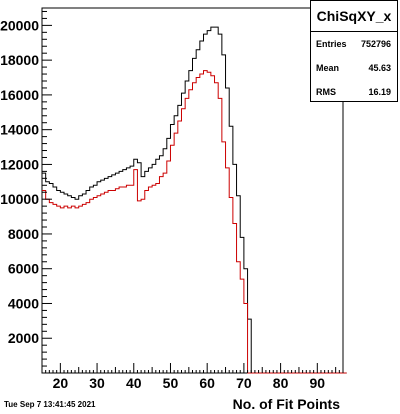 Image resolution: width=400 pixels, height=414 pixels. I want to click on x-axis-title: No. of Fit Points, so click(286, 404).